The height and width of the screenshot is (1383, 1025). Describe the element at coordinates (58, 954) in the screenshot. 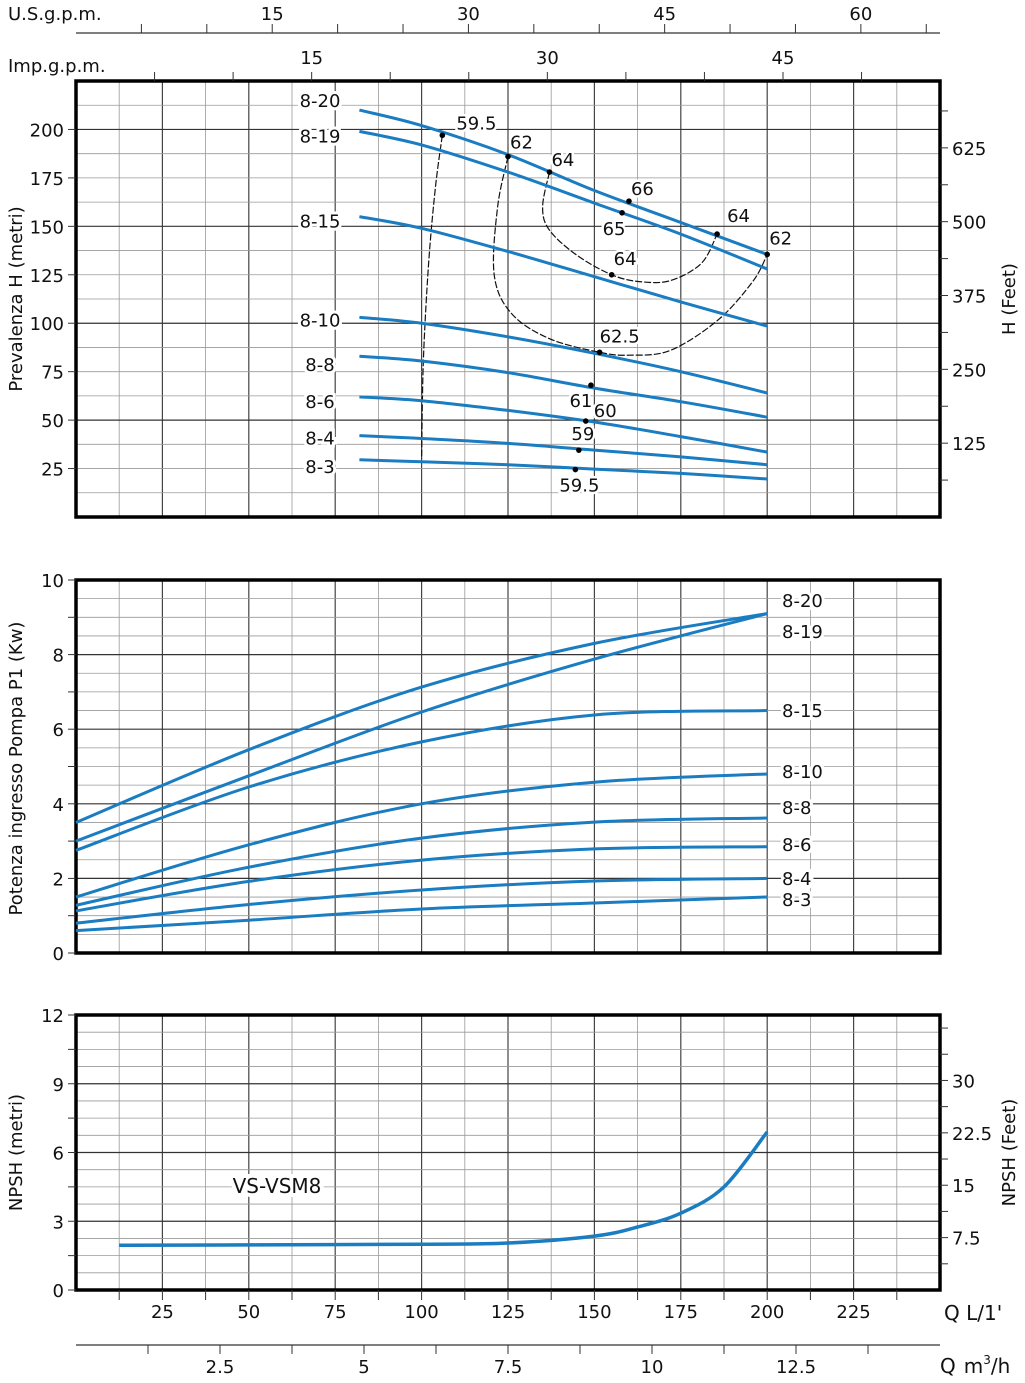

I see `y-tick-label: 0` at that location.